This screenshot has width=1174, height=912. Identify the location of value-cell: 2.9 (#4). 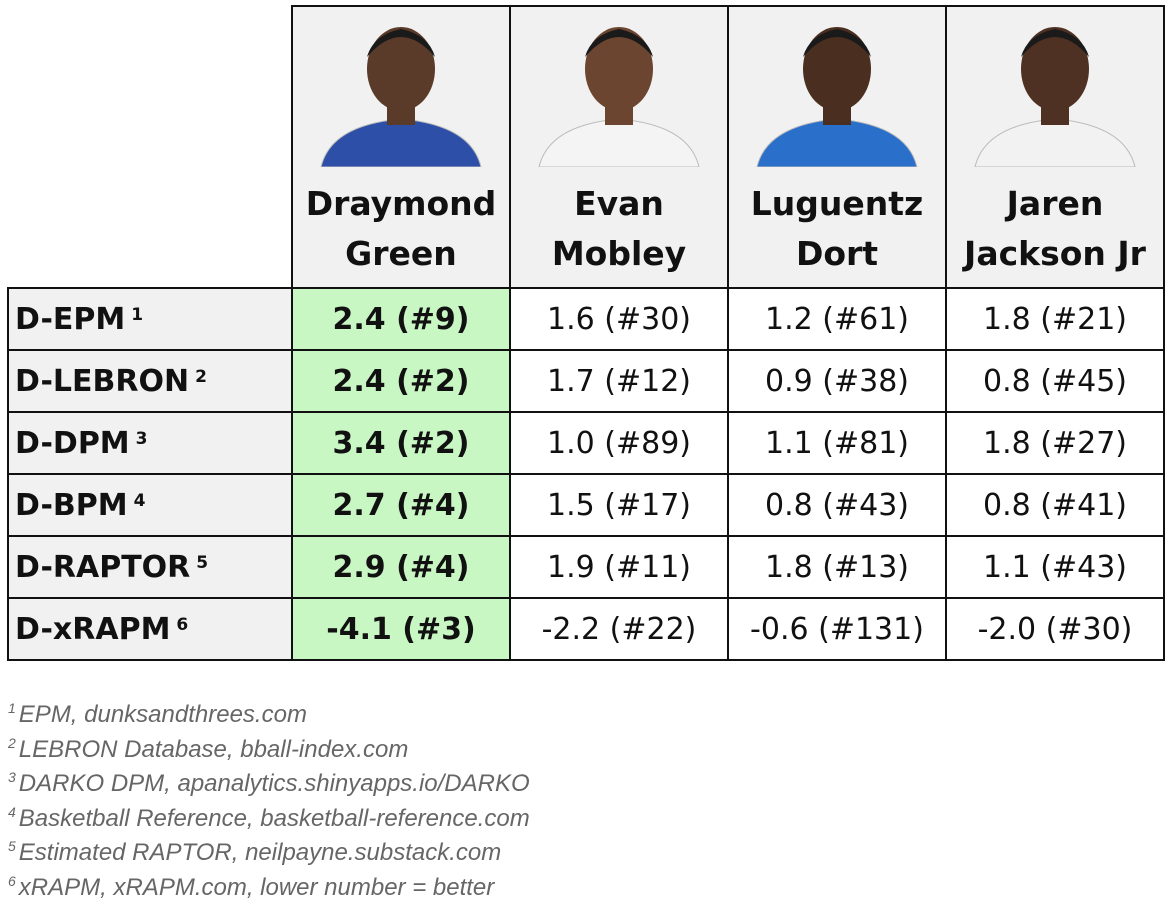
(401, 567).